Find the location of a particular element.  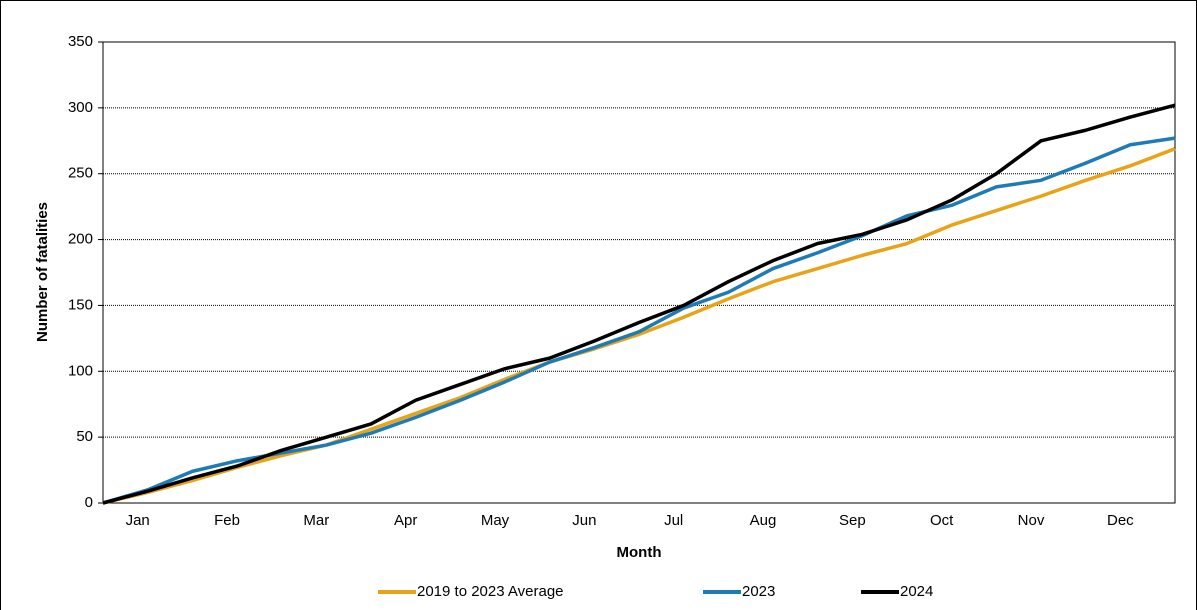

y-tick-label: 250 is located at coordinates (80, 173).